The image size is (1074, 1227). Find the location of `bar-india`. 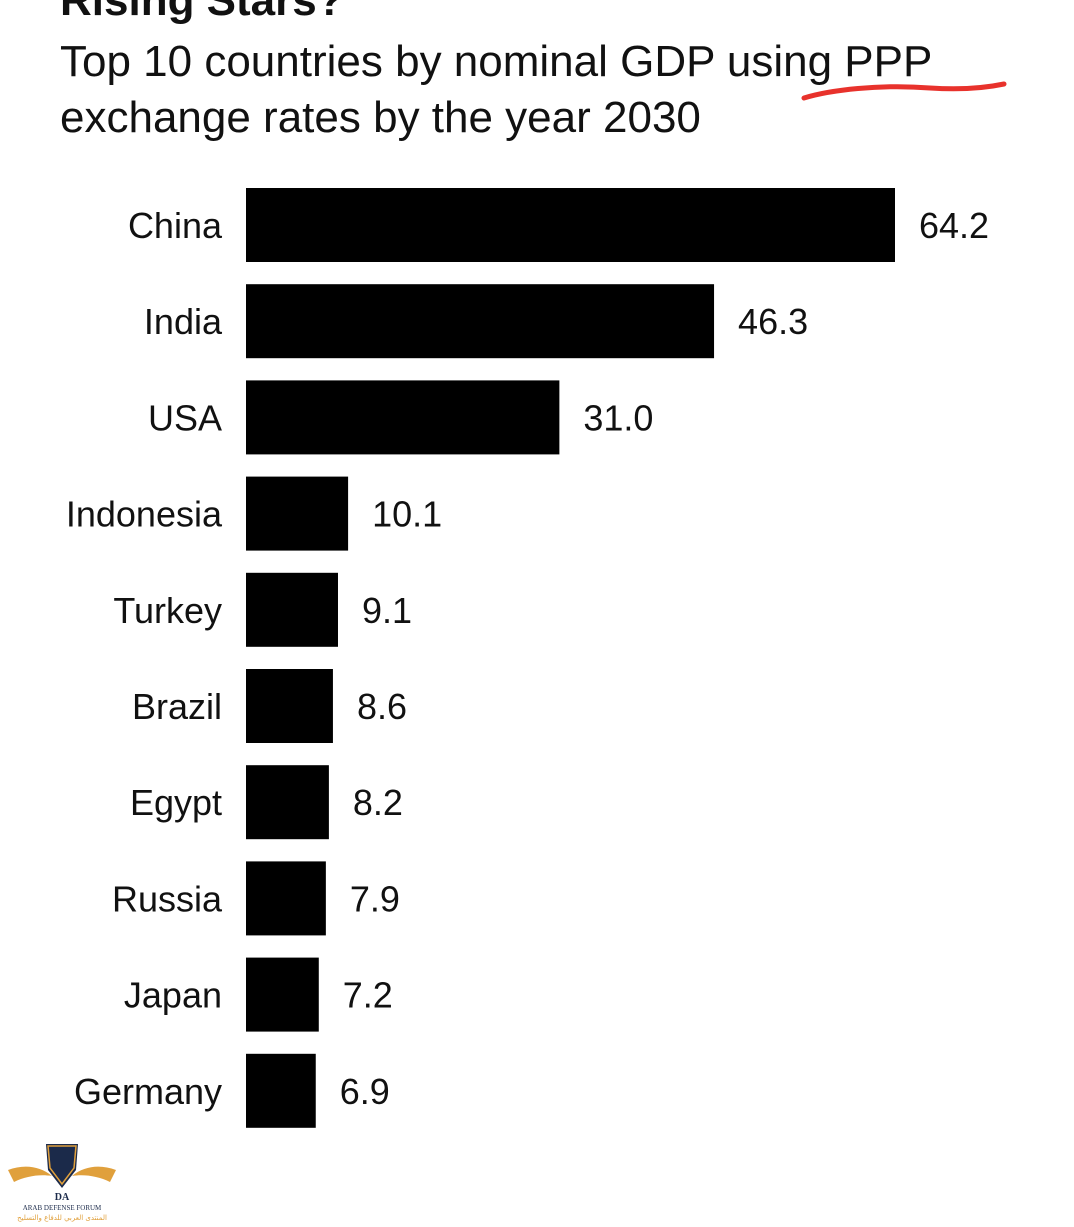

bar-india is located at coordinates (480, 321).